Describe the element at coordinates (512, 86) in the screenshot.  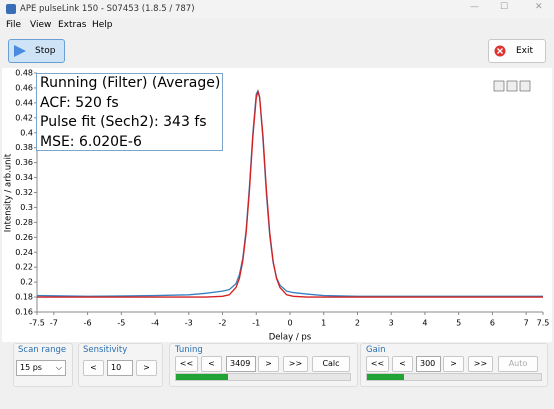
I see `plot-tools` at that location.